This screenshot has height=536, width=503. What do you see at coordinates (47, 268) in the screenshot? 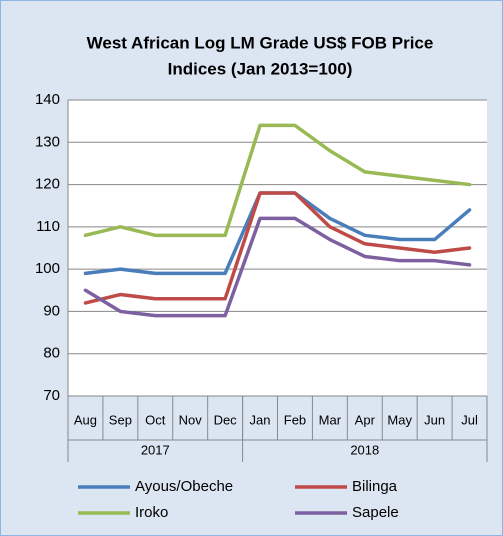
I see `y-tick-label: 100` at bounding box center [47, 268].